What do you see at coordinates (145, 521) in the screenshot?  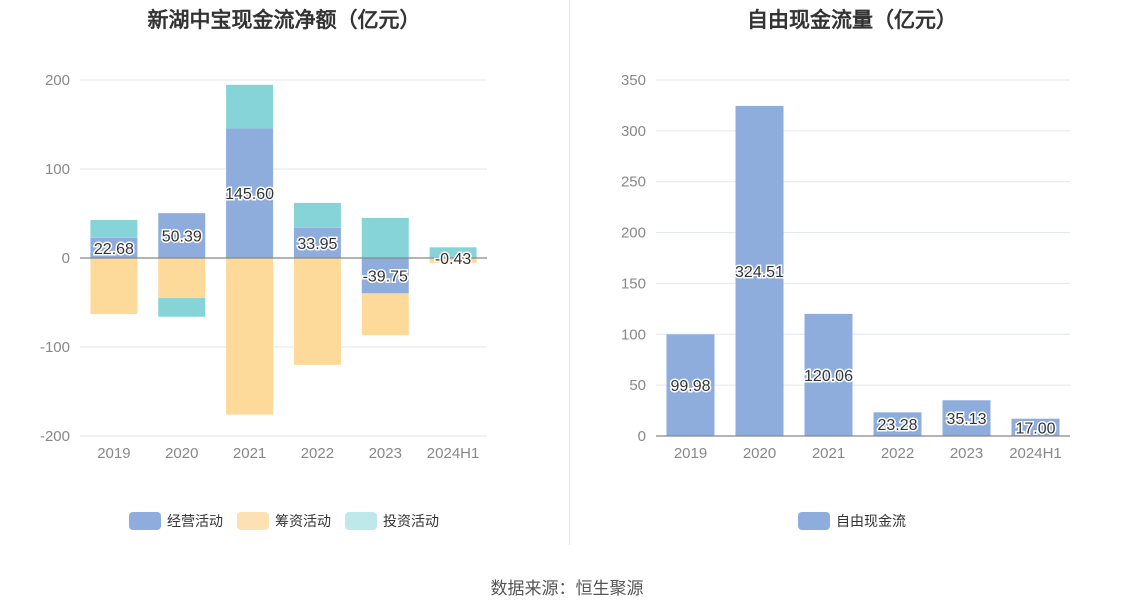 I see `legend-swatch-operating` at bounding box center [145, 521].